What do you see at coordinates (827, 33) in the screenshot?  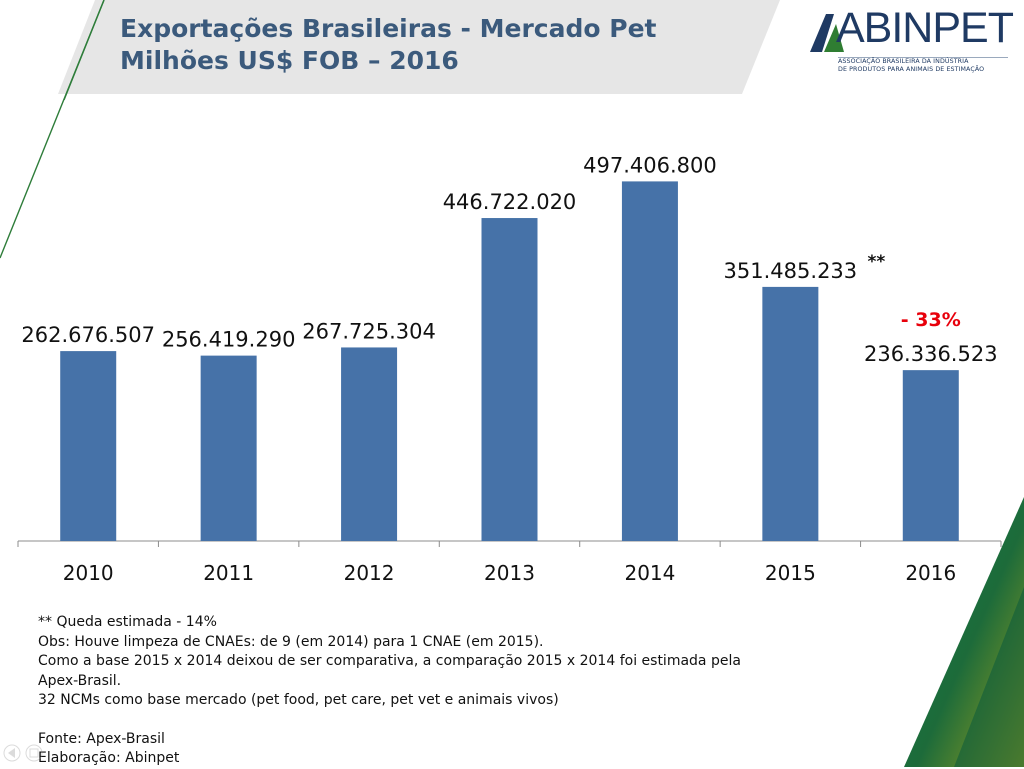 I see `logo-a-icon` at bounding box center [827, 33].